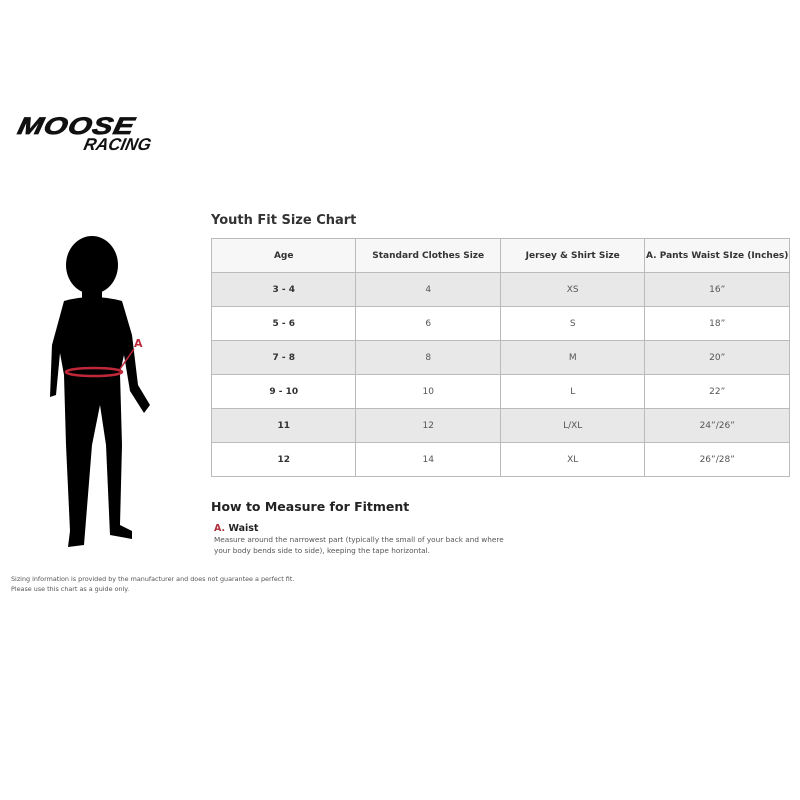 The width and height of the screenshot is (800, 800). Describe the element at coordinates (283, 323) in the screenshot. I see `cell-age: 5 - 6` at that location.